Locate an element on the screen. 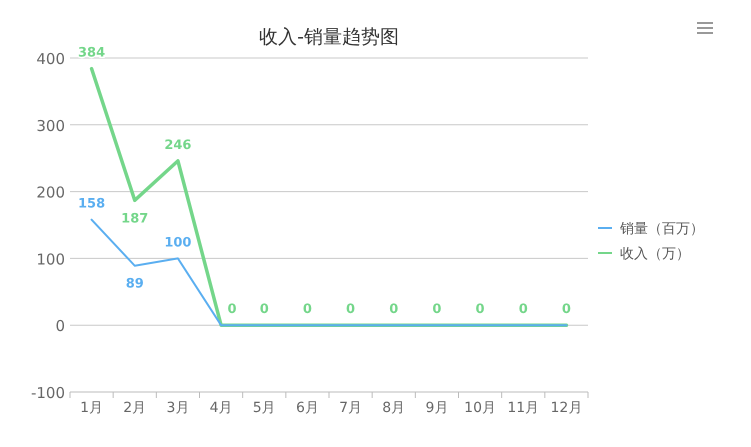 This screenshot has height=447, width=751. x-tick-label: 9月 is located at coordinates (436, 408).